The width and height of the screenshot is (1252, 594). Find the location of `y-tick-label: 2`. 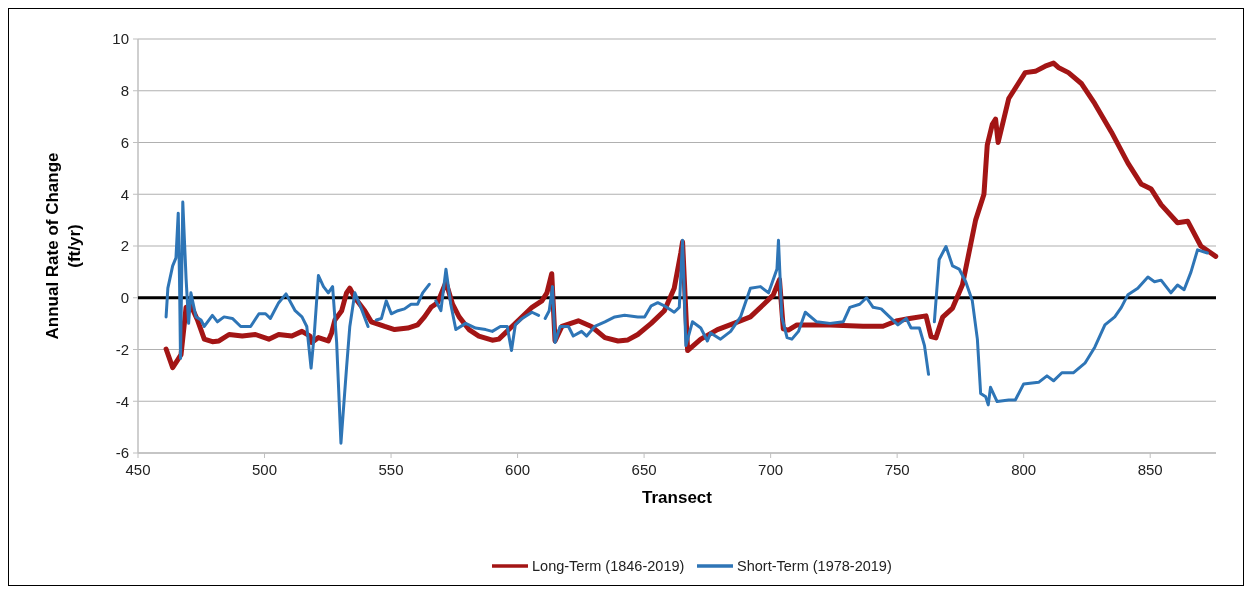

y-tick-label: 2 is located at coordinates (124, 246).